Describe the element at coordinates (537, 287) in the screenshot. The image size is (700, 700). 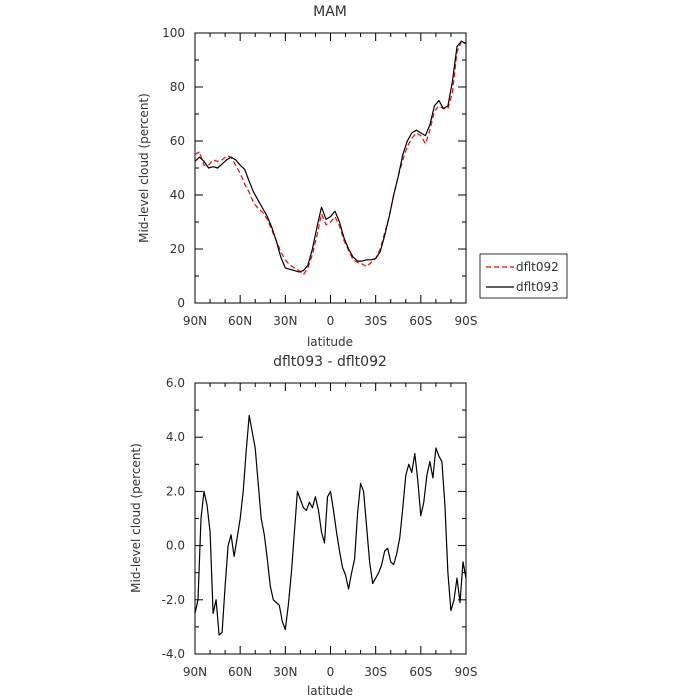
I see `legend-label-dflt093: dflt093` at that location.